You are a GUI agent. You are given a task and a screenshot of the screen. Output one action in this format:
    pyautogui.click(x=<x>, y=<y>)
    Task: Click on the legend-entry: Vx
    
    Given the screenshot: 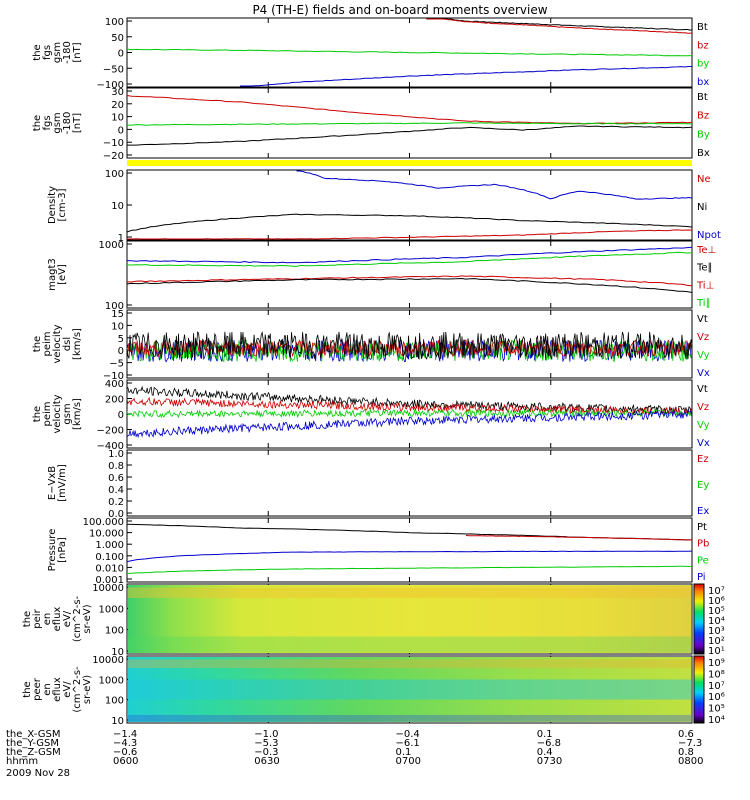 What is the action you would take?
    pyautogui.click(x=703, y=443)
    